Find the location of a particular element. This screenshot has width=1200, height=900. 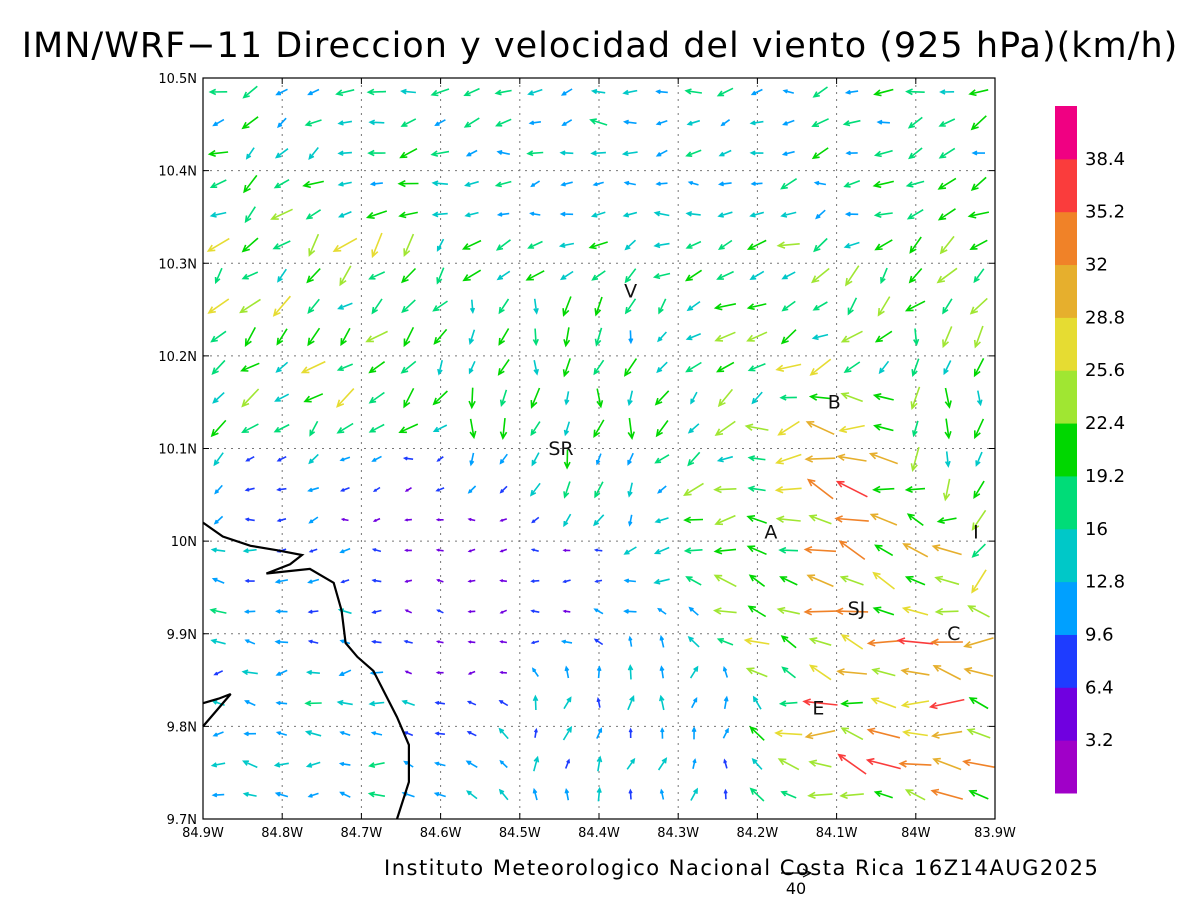

colorbar-label: 3.2 is located at coordinates (1099, 740).